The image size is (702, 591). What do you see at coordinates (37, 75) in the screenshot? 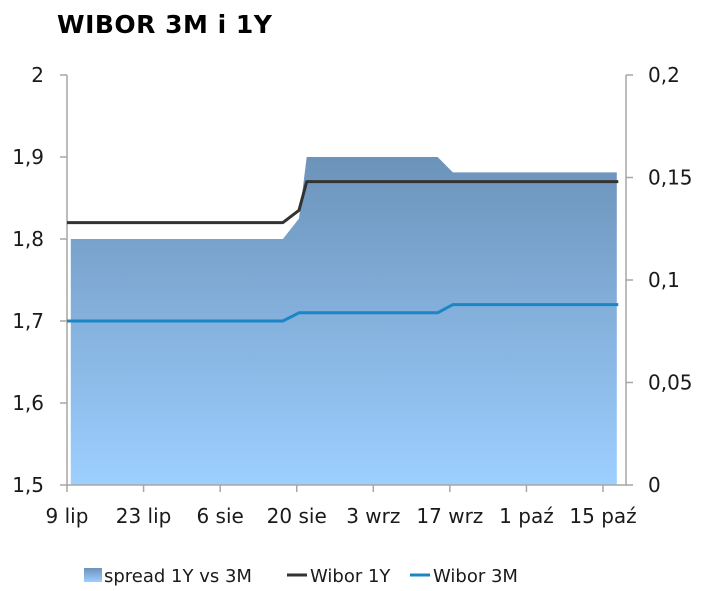
I see `left-tick-label: 2` at bounding box center [37, 75].